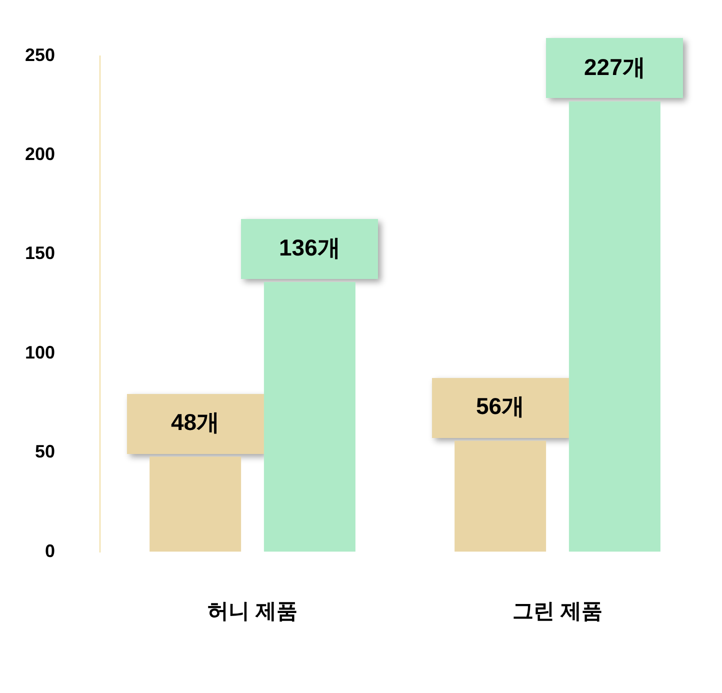  What do you see at coordinates (500, 406) in the screenshot?
I see `data-label: 56개` at bounding box center [500, 406].